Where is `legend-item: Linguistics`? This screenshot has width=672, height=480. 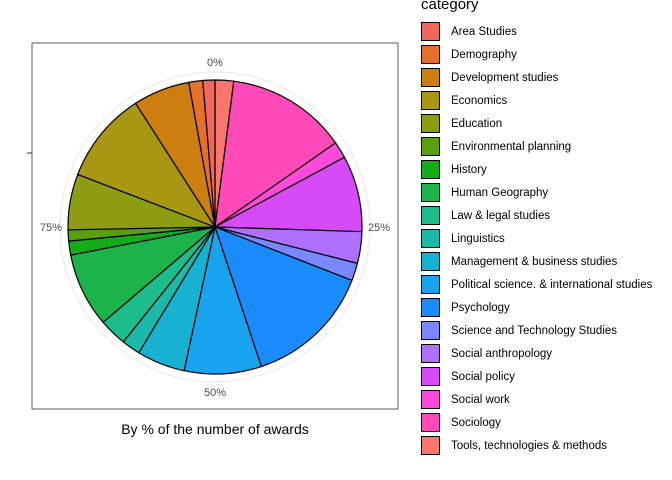
legend-item: Linguistics is located at coordinates (536, 238).